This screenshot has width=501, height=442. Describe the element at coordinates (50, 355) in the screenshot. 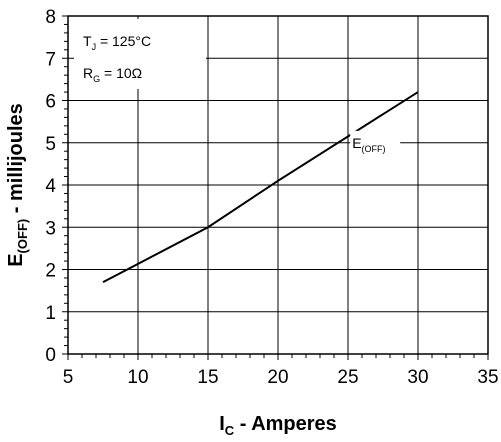

I see `y-tick-label: 0` at that location.